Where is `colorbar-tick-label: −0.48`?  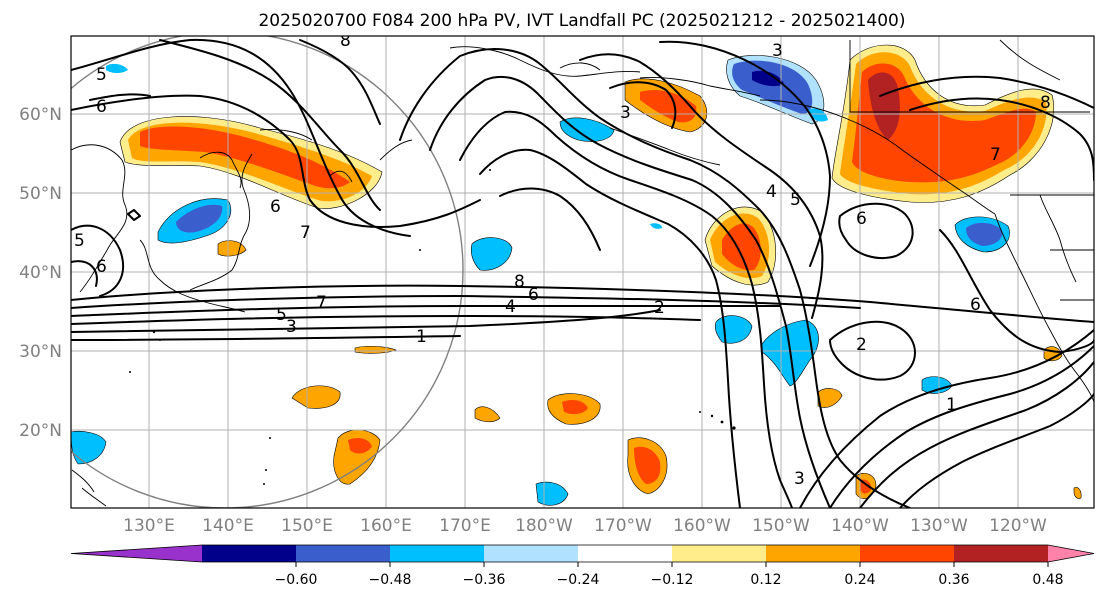 colorbar-tick-label: −0.48 is located at coordinates (390, 580).